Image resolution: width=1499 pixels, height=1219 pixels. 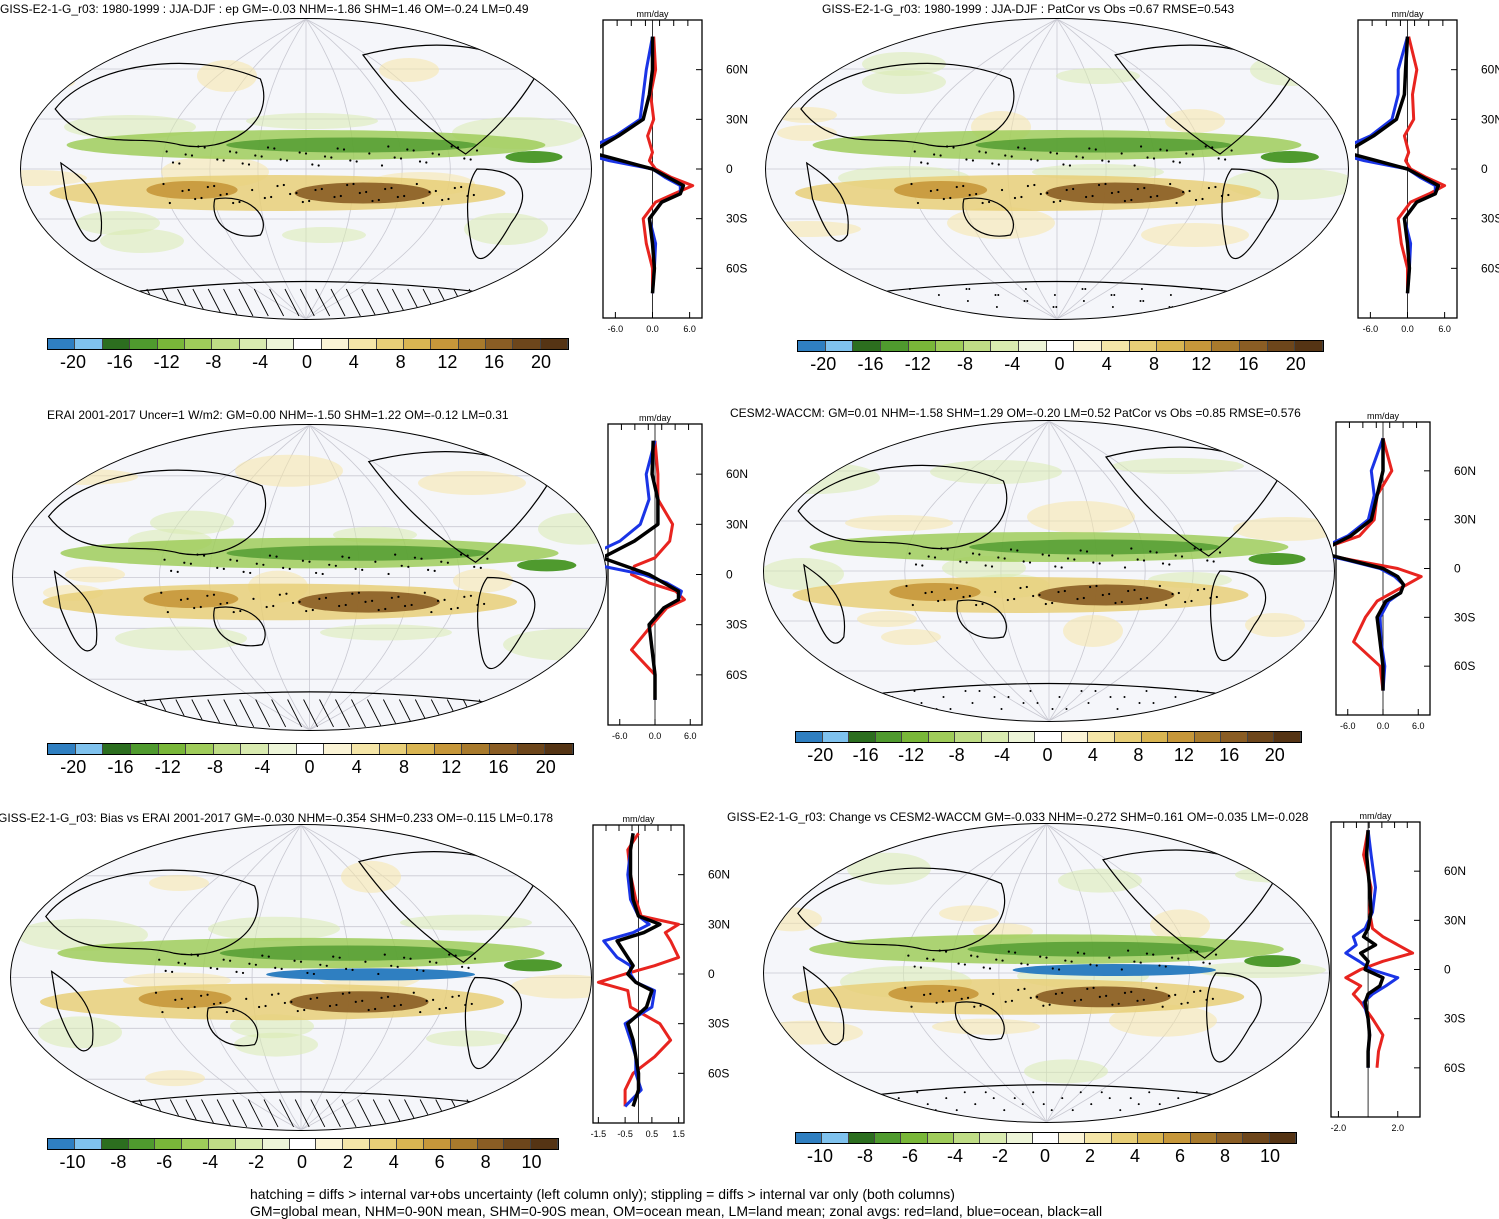 What do you see at coordinates (119, 362) in the screenshot?
I see `colorbar-label: -16` at bounding box center [119, 362].